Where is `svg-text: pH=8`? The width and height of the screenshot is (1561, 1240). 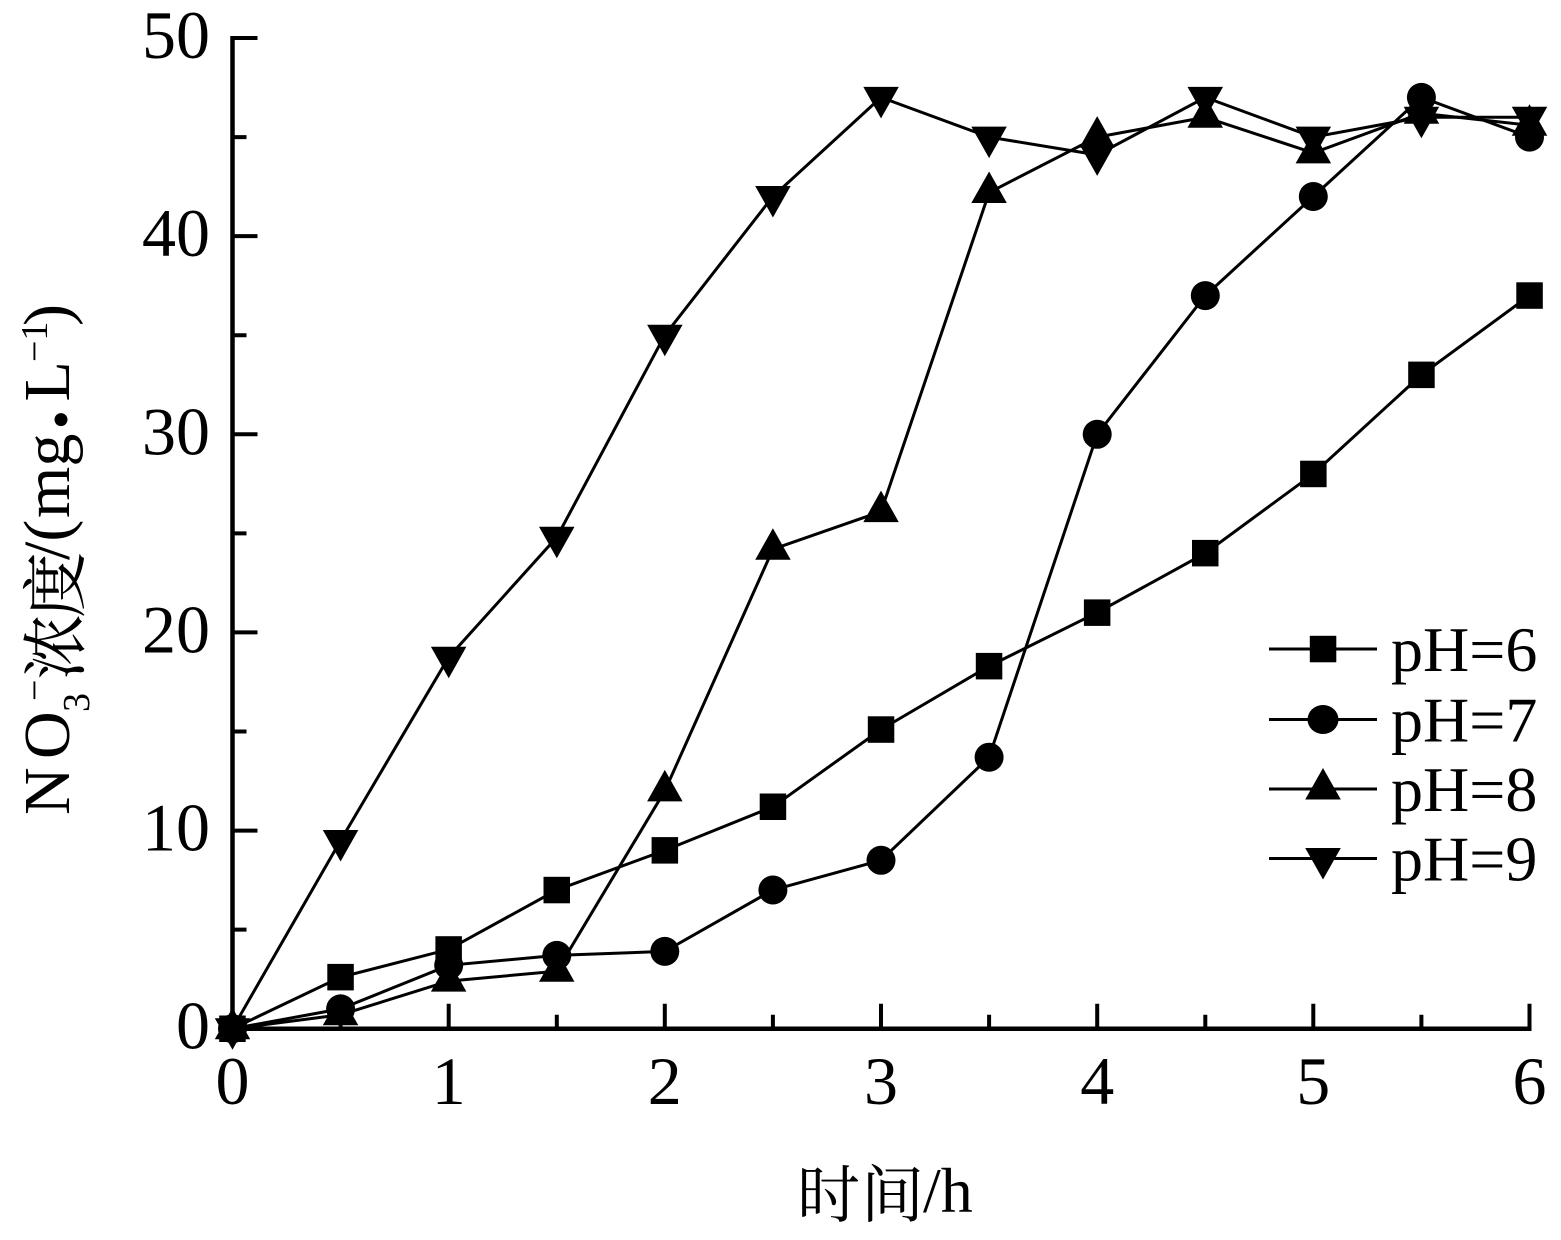
svg-text: pH=8 is located at coordinates (1464, 789).